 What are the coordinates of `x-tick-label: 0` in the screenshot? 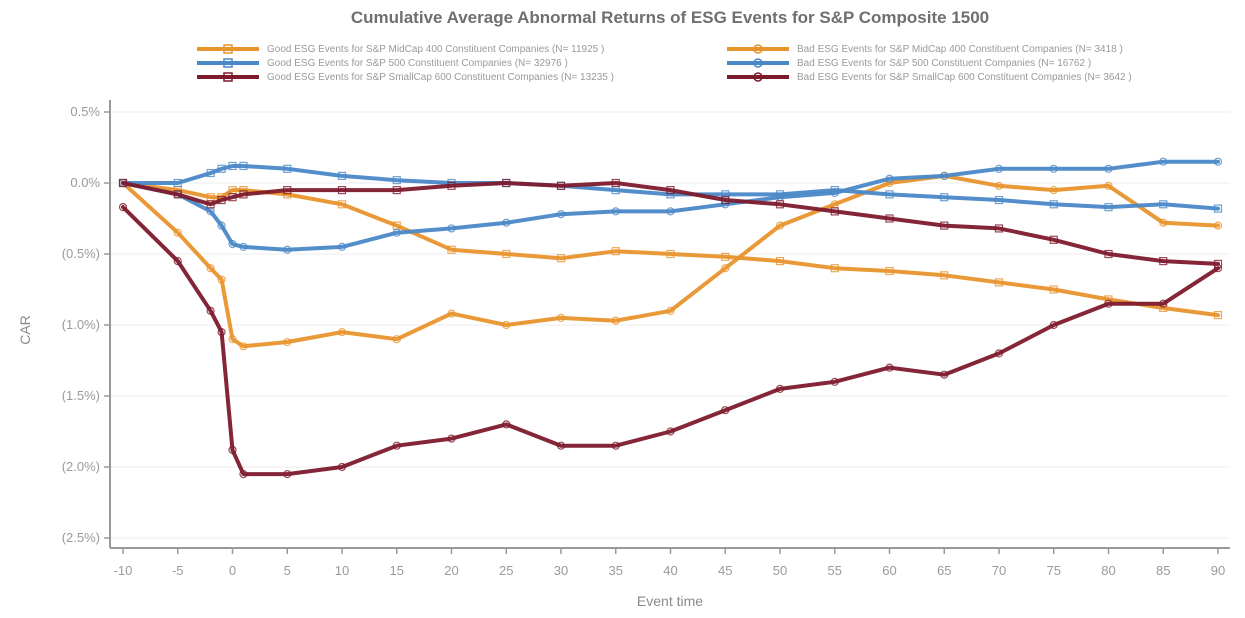 It's located at (232, 570).